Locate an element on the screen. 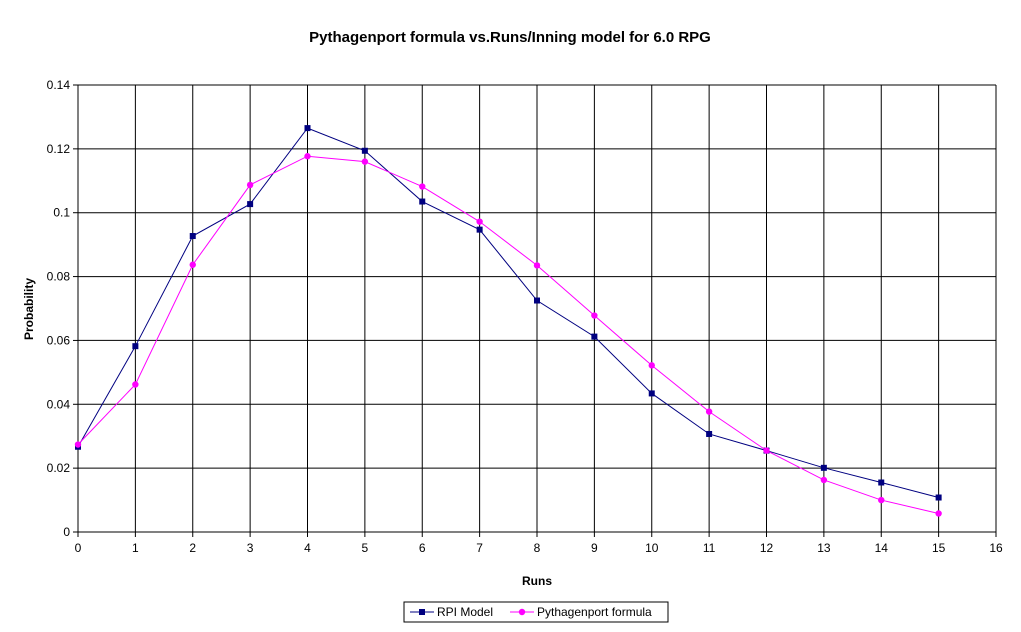 This screenshot has height=632, width=1021. x-tick-labels: 0 1 2 3 4 5 6 7 8 9 10 11 12 13 14 15 16 is located at coordinates (539, 548).